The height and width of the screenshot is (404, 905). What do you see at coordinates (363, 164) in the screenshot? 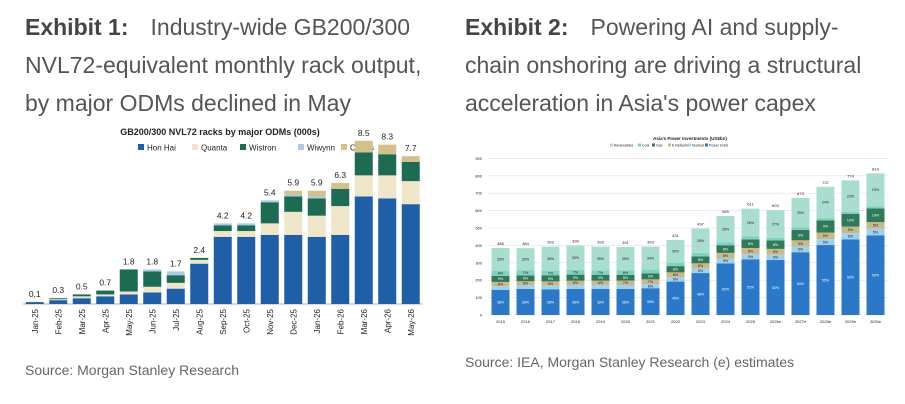
I see `bar-Mar-26-wistron` at bounding box center [363, 164].